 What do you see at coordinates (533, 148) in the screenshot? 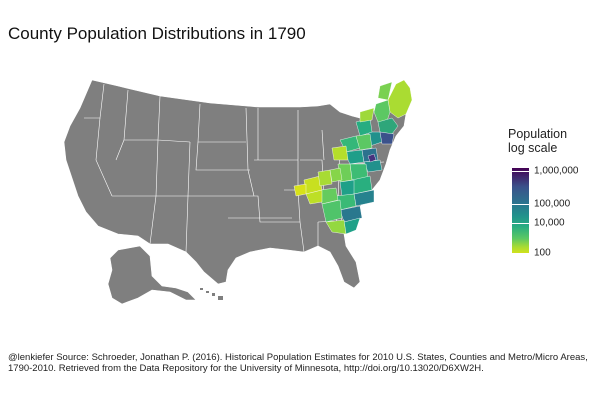
I see `legend-title-line2: log scale` at bounding box center [533, 148].